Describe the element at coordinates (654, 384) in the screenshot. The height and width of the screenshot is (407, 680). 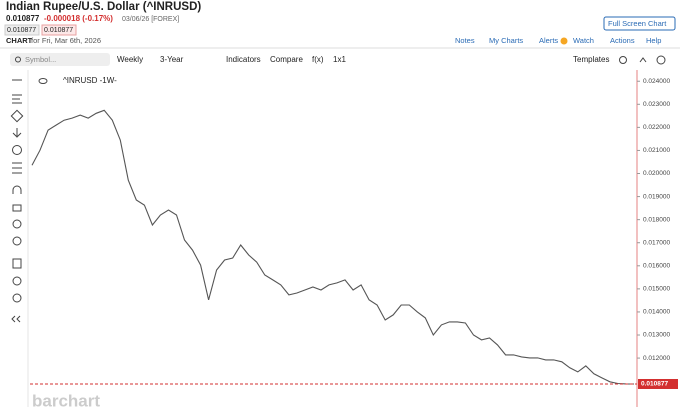
I see `last-price-label: 0.010877` at that location.